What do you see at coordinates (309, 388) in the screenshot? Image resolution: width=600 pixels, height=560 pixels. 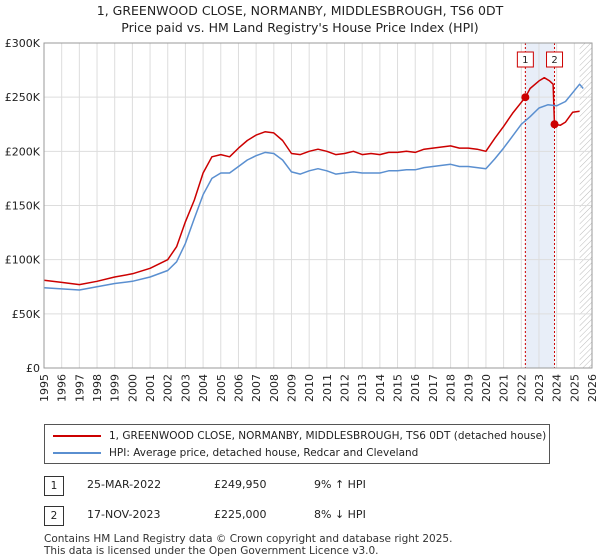 I see `x-tick-label: 2010` at bounding box center [309, 388].